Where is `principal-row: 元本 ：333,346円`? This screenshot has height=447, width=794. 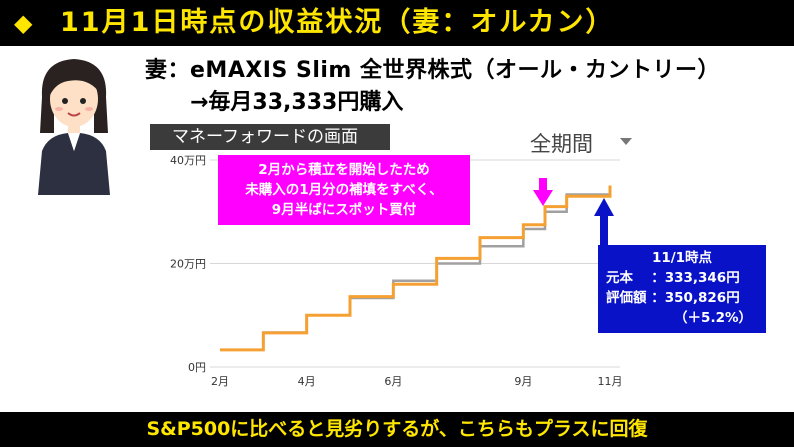
principal-row: 元本 ：333,346円 is located at coordinates (673, 278).